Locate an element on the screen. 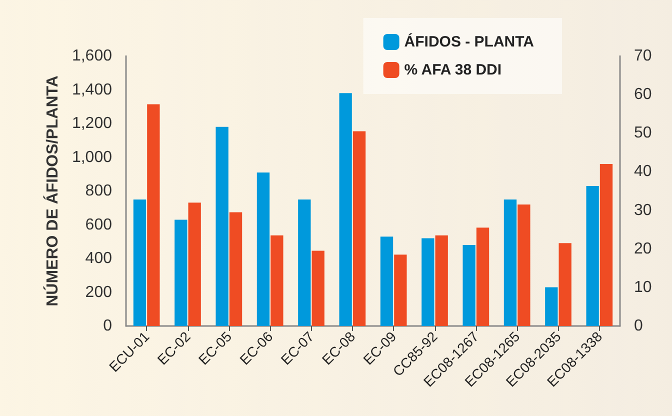  y-tick-label: 1,600 is located at coordinates (92, 56).